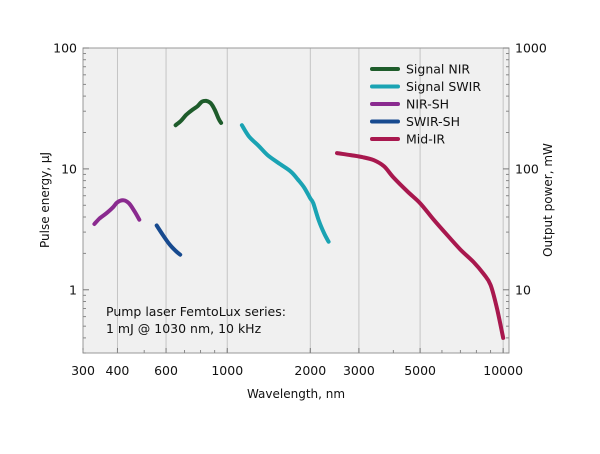 The image size is (600, 454). Describe the element at coordinates (359, 370) in the screenshot. I see `x-tick-label: 3000` at that location.